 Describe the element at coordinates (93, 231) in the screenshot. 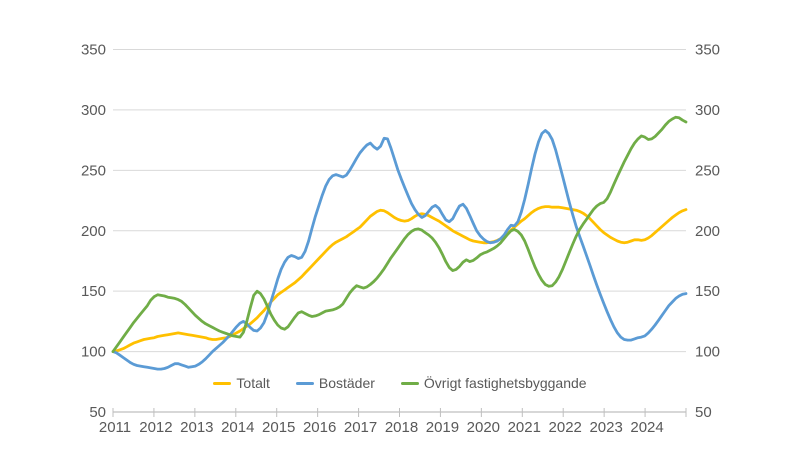

I see `y-tick-label-left-200: 200` at that location.